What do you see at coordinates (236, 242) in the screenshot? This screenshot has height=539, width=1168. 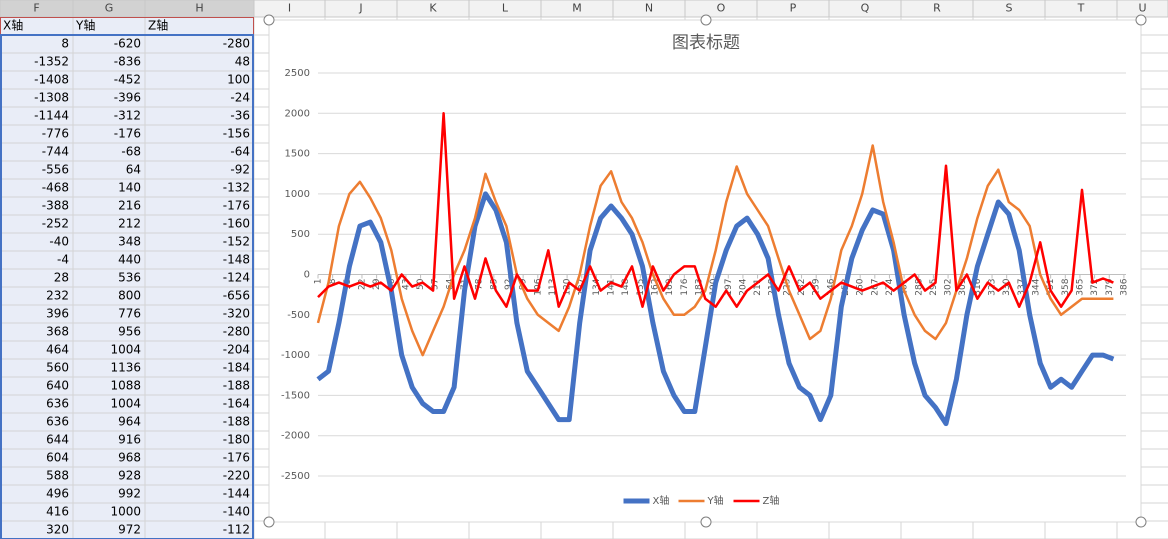 I see `cell: -152` at bounding box center [236, 242].